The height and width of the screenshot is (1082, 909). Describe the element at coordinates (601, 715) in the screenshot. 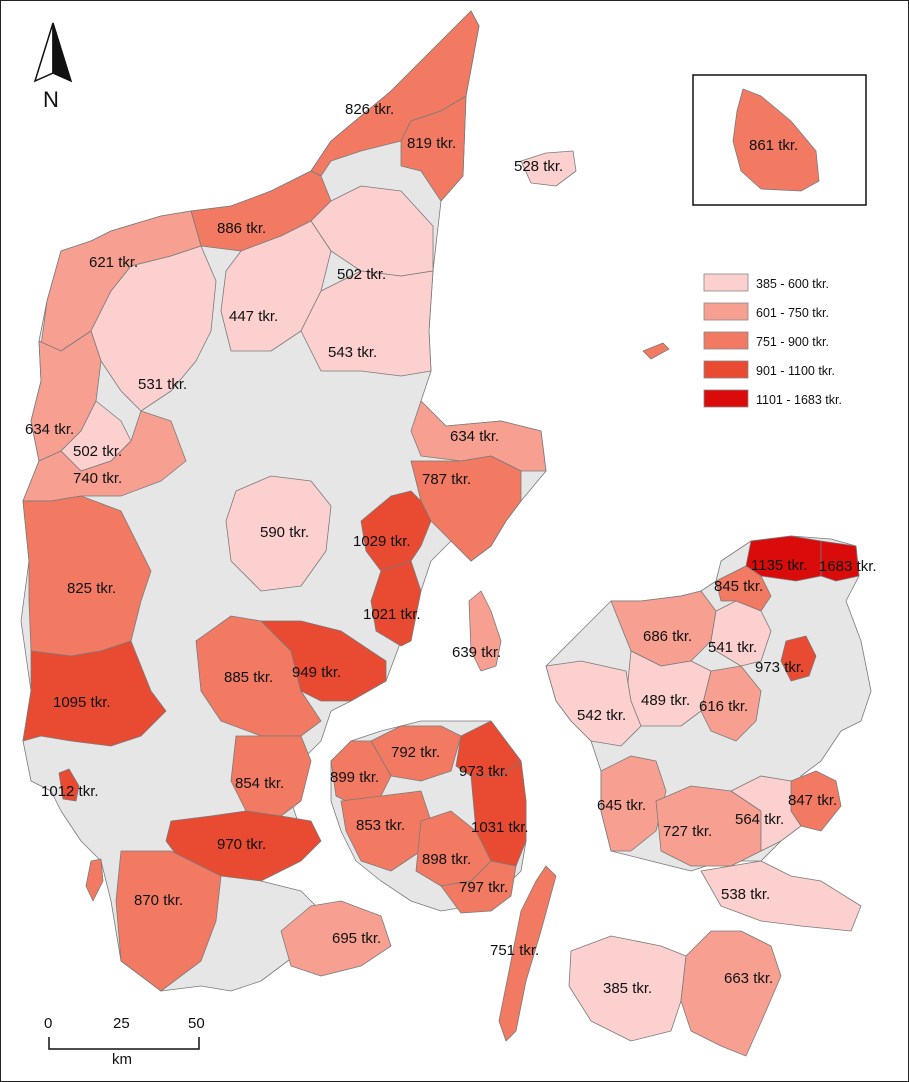

I see `region-label: 542 tkr.` at that location.